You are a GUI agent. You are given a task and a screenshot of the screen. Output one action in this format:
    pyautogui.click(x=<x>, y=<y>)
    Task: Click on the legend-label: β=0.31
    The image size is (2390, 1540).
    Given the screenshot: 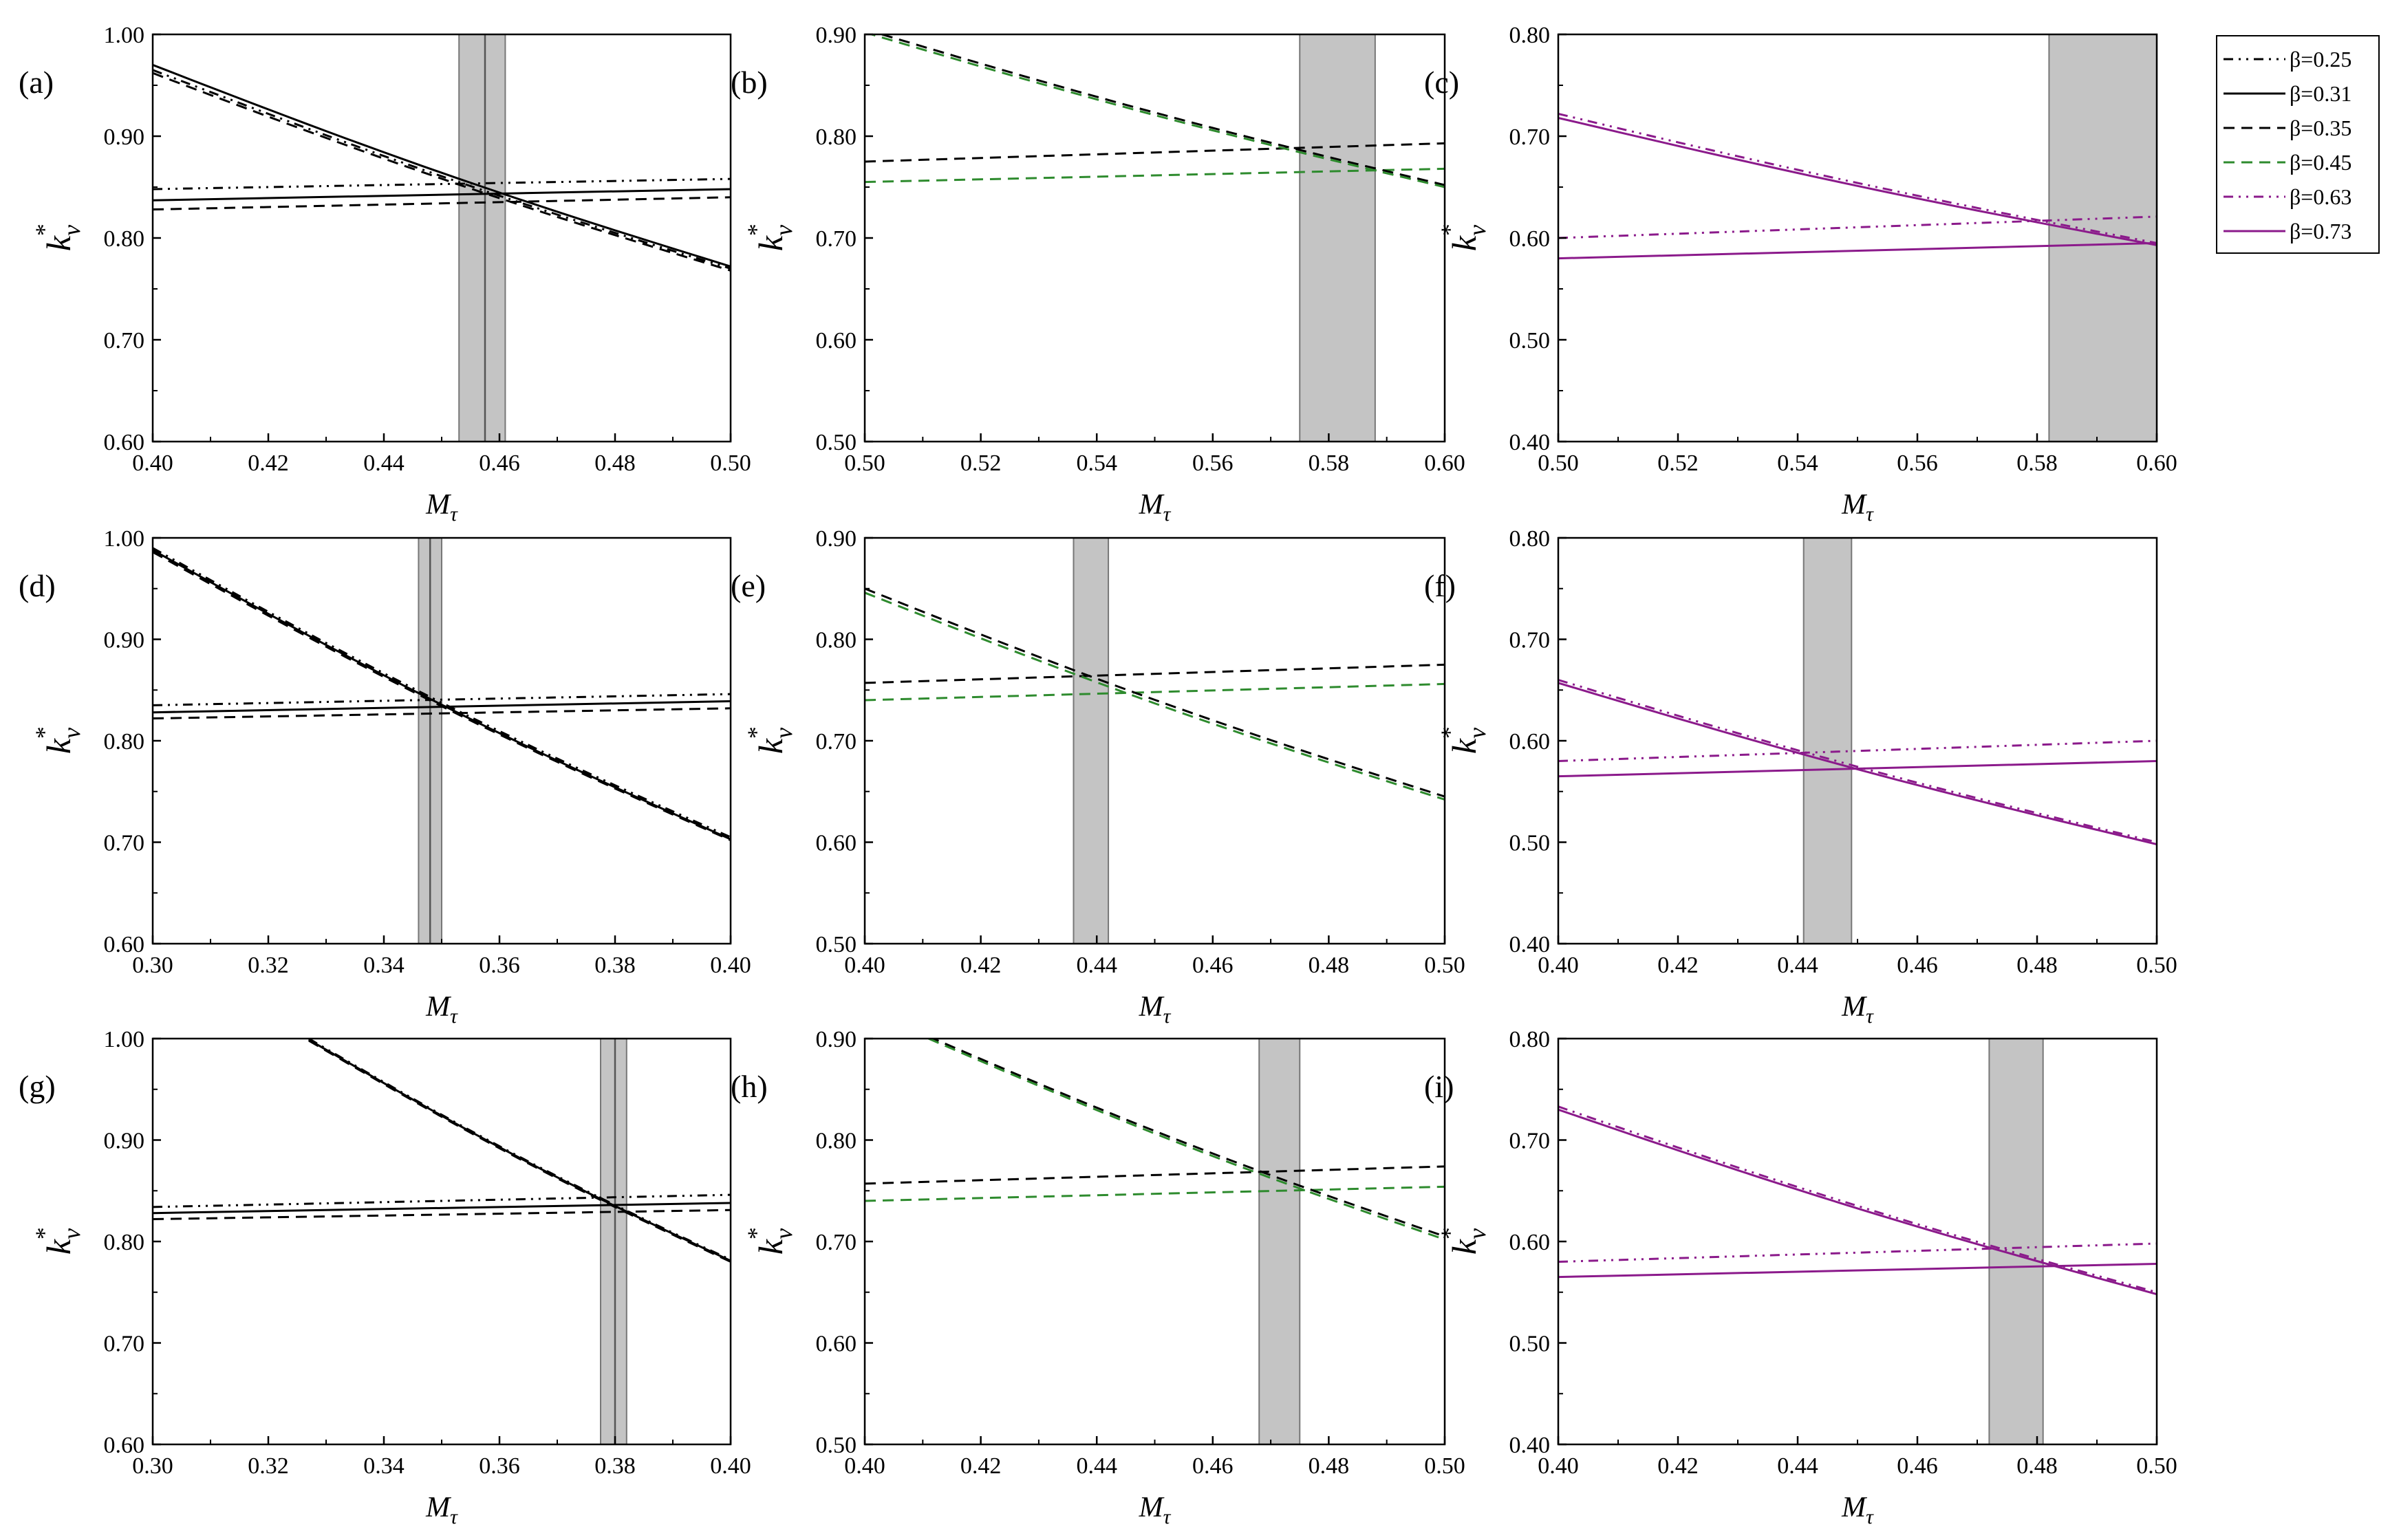 What is the action you would take?
    pyautogui.click(x=2320, y=93)
    